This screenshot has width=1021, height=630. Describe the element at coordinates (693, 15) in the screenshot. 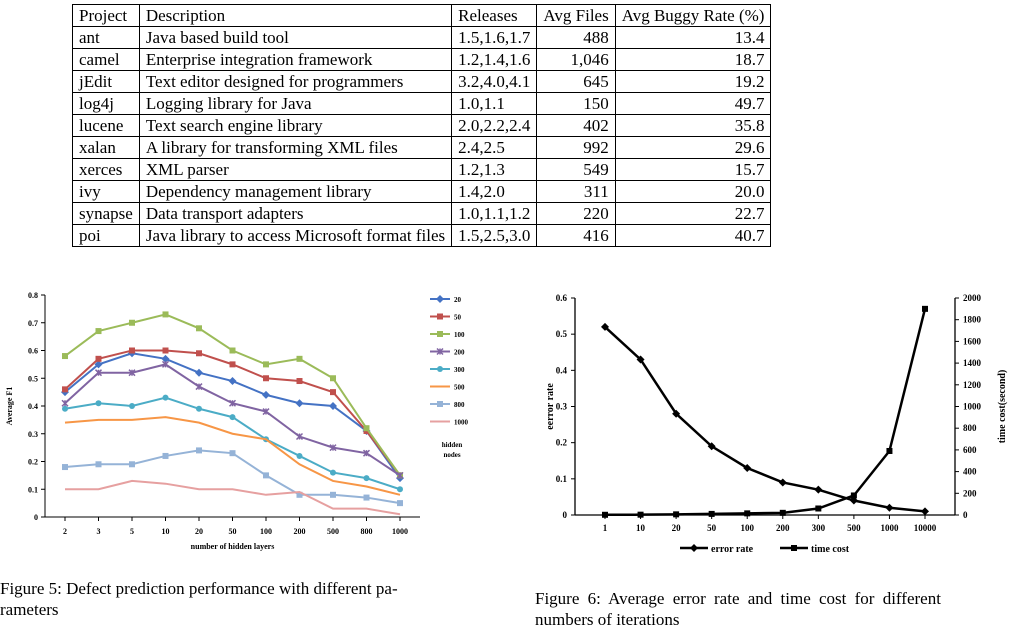

I see `header-avg-buggy-rate: Avg Buggy Rate (%)` at that location.